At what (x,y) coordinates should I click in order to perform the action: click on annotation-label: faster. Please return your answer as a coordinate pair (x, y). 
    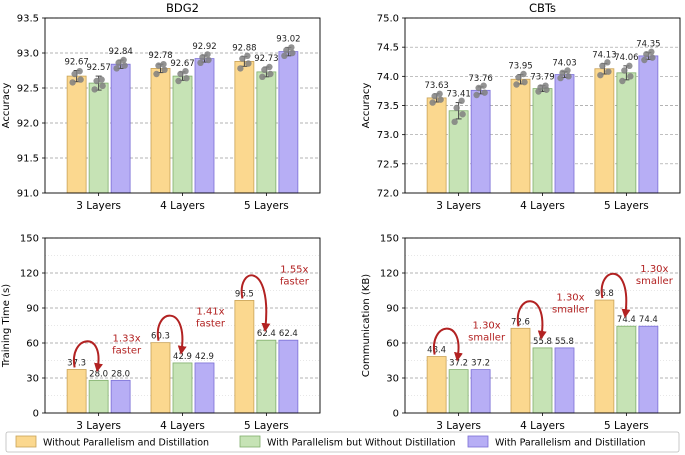
    Looking at the image, I should click on (295, 281).